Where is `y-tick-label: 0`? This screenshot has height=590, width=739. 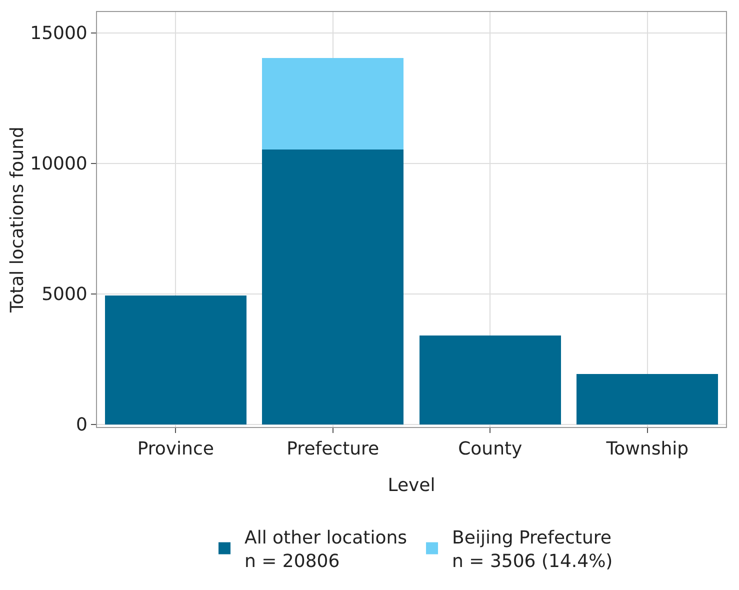
y-tick-label: 0 is located at coordinates (82, 425).